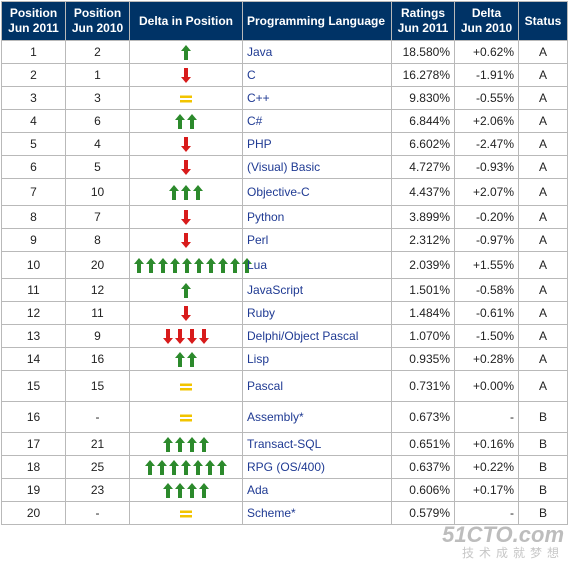 Image resolution: width=568 pixels, height=565 pixels. Describe the element at coordinates (317, 240) in the screenshot. I see `cell-language: Perl` at that location.